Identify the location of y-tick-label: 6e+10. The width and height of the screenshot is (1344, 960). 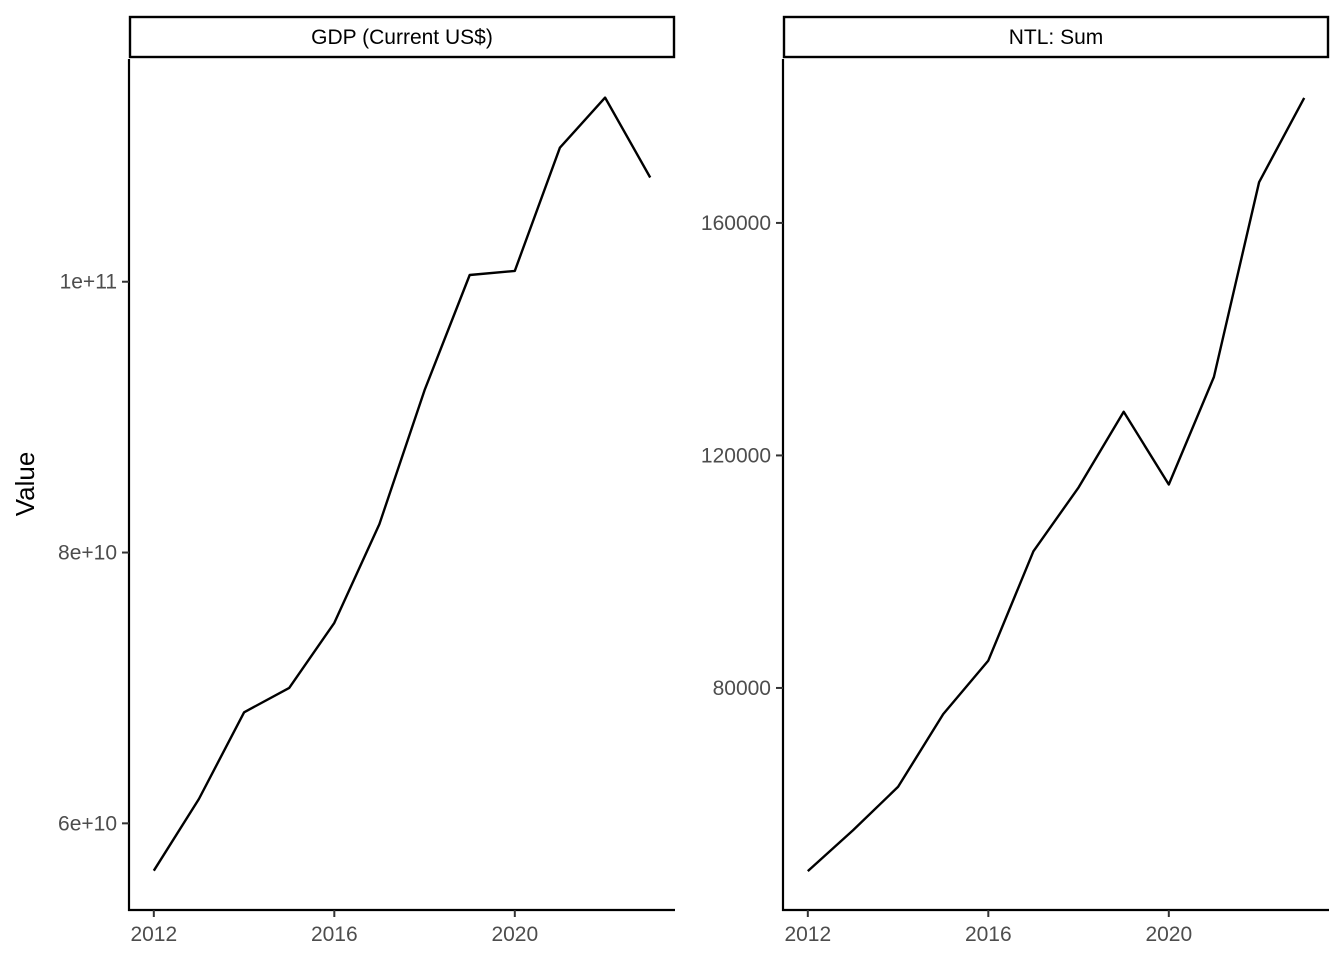
(87, 823).